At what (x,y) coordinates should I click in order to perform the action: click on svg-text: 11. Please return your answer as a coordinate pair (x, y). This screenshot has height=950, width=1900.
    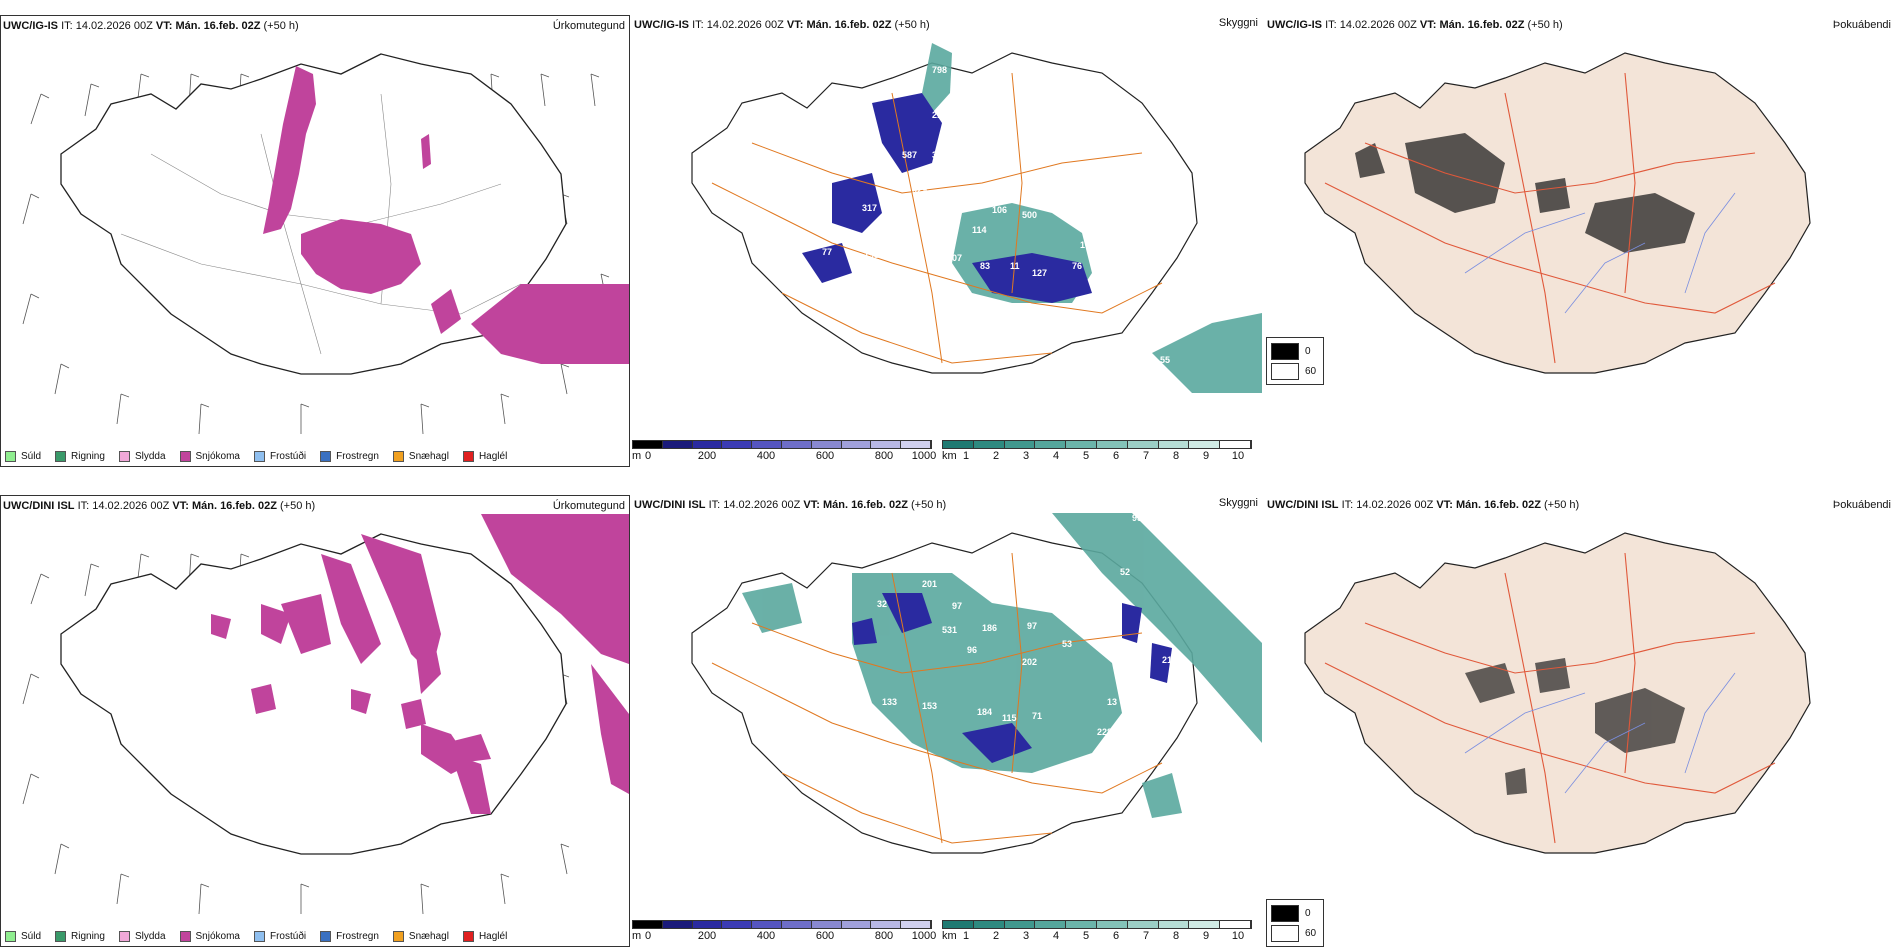
    Looking at the image, I should click on (1015, 266).